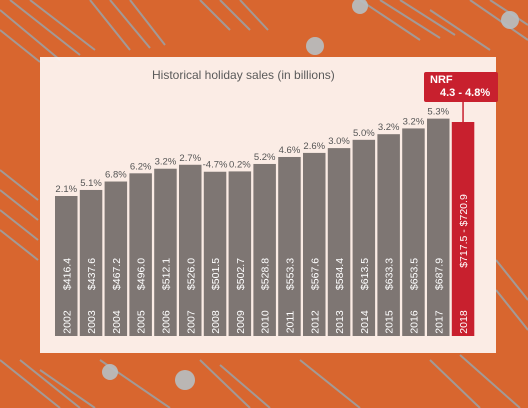 The image size is (528, 408). I want to click on growth-label-2010: 5.2%, so click(265, 157).